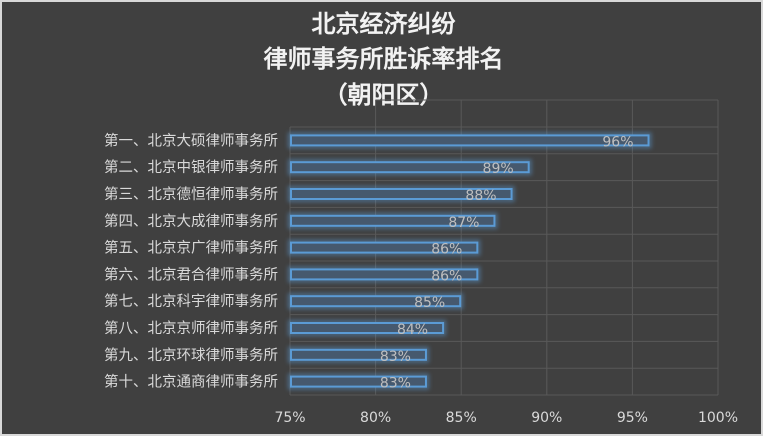 This screenshot has height=436, width=763. Describe the element at coordinates (191, 328) in the screenshot. I see `category-label: 第八、北京京师律师事务所` at that location.